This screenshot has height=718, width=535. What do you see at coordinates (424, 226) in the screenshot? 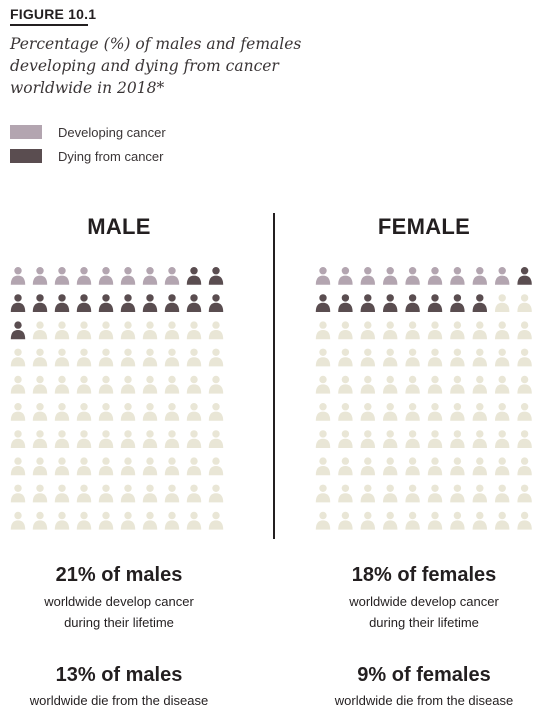
I see `panel-title-female: FEMALE` at bounding box center [424, 226].